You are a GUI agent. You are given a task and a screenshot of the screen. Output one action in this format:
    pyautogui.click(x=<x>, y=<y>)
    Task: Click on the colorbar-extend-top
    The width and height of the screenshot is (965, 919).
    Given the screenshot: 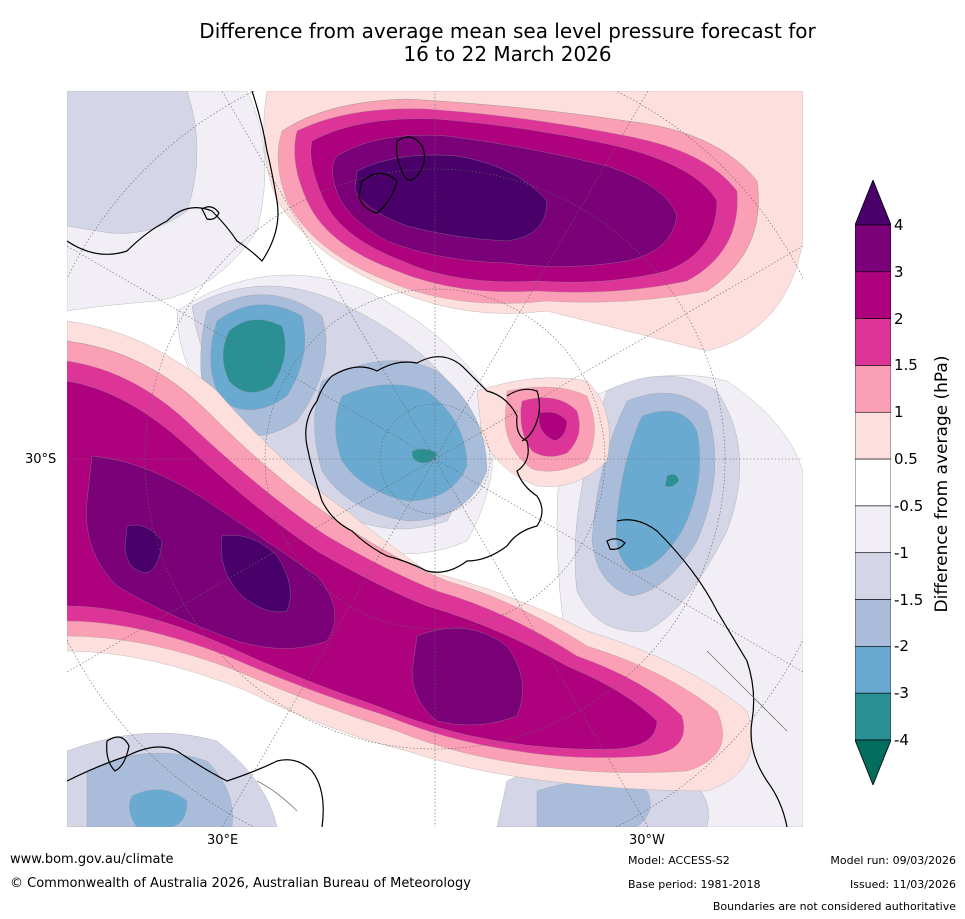 What is the action you would take?
    pyautogui.click(x=873, y=202)
    